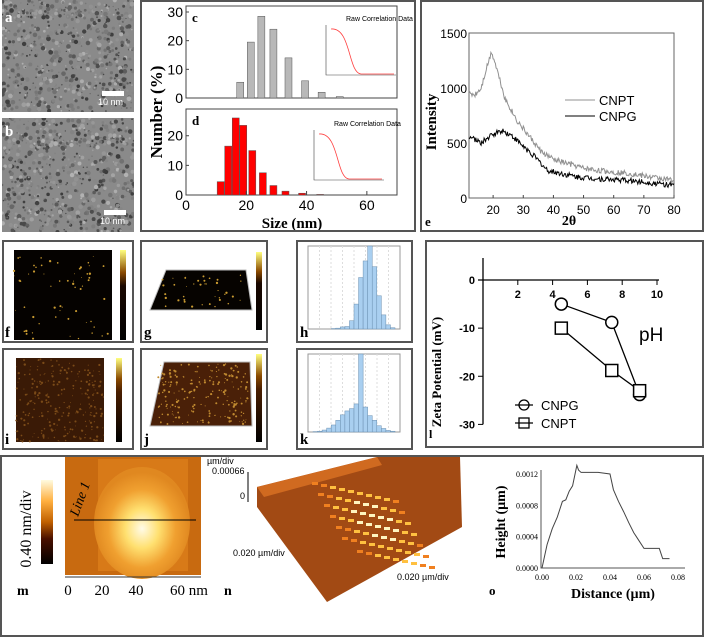 The image size is (704, 640). I want to click on histogram-bar-h, so click(365, 295).